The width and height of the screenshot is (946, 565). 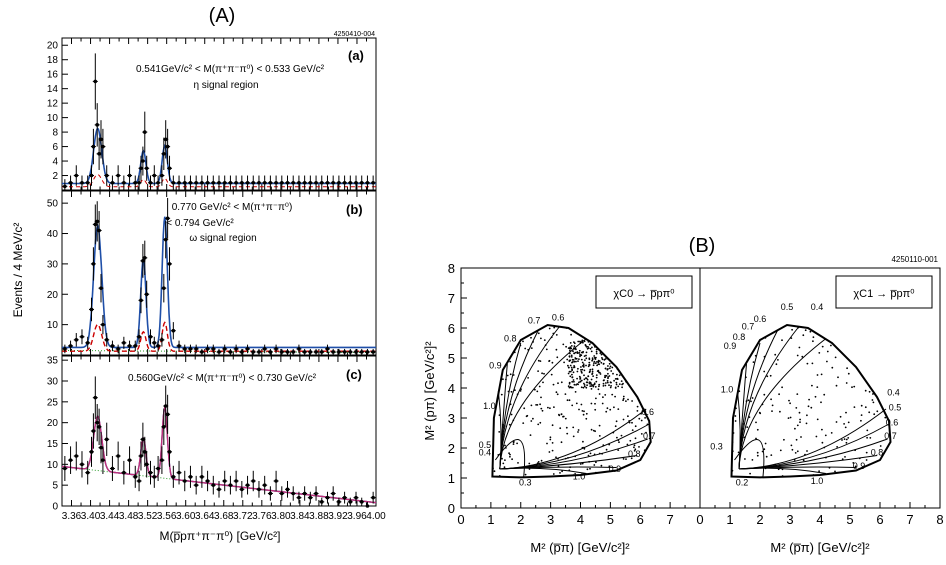 I want to click on dalitz-xtick-label: 5, so click(x=610, y=519).